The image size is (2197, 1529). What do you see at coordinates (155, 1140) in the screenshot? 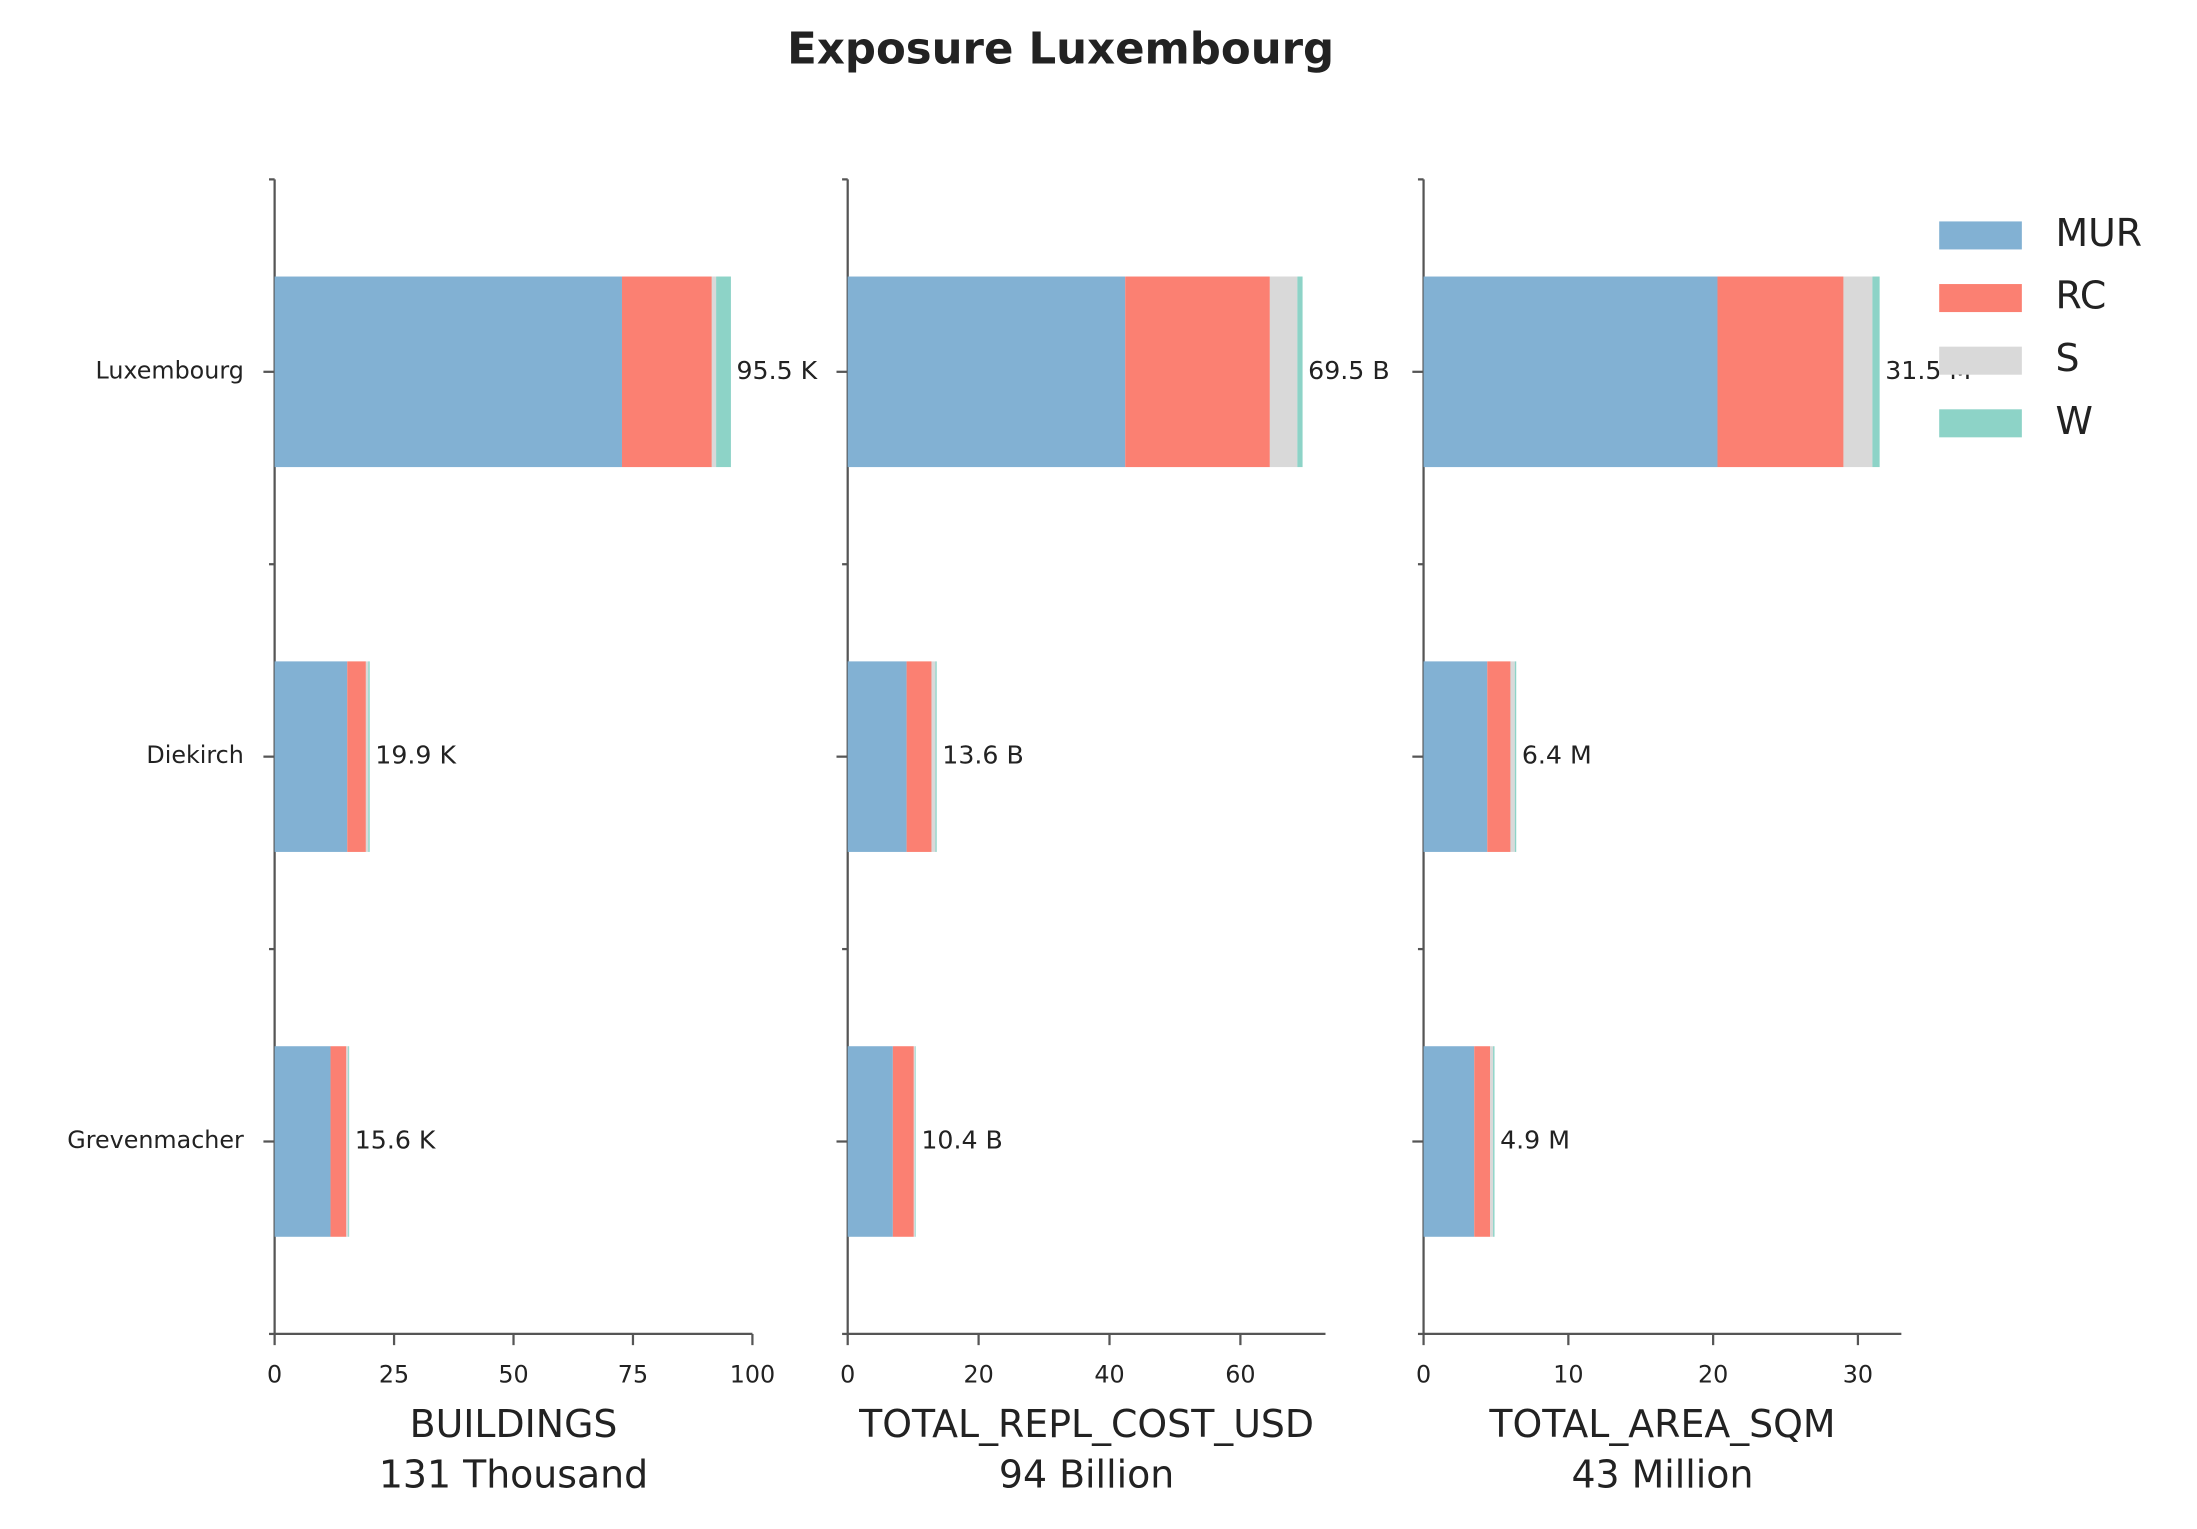
I see `y-tick-label: Grevenmacher` at bounding box center [155, 1140].